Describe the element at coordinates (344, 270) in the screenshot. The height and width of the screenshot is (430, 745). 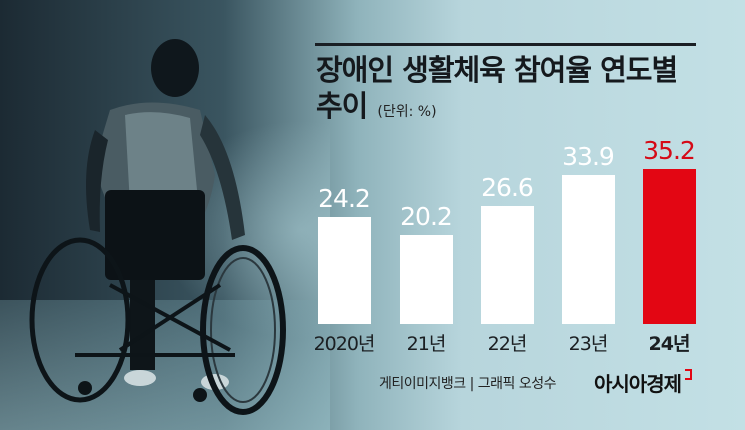
I see `bar-2020` at that location.